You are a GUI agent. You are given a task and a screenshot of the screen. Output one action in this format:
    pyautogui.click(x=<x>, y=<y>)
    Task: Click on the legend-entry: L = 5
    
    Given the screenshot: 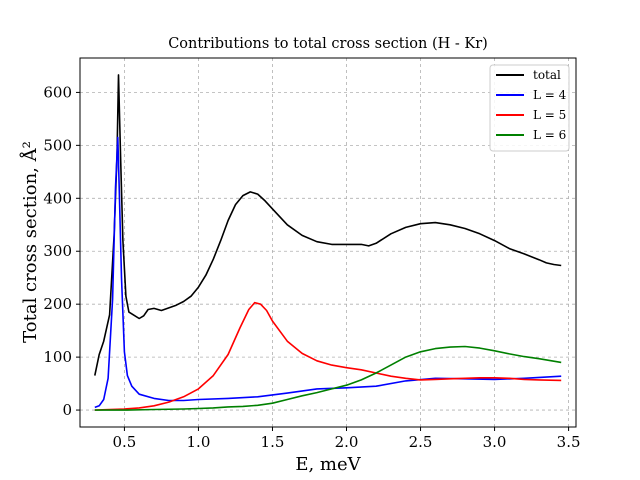 What is the action you would take?
    pyautogui.click(x=549, y=115)
    